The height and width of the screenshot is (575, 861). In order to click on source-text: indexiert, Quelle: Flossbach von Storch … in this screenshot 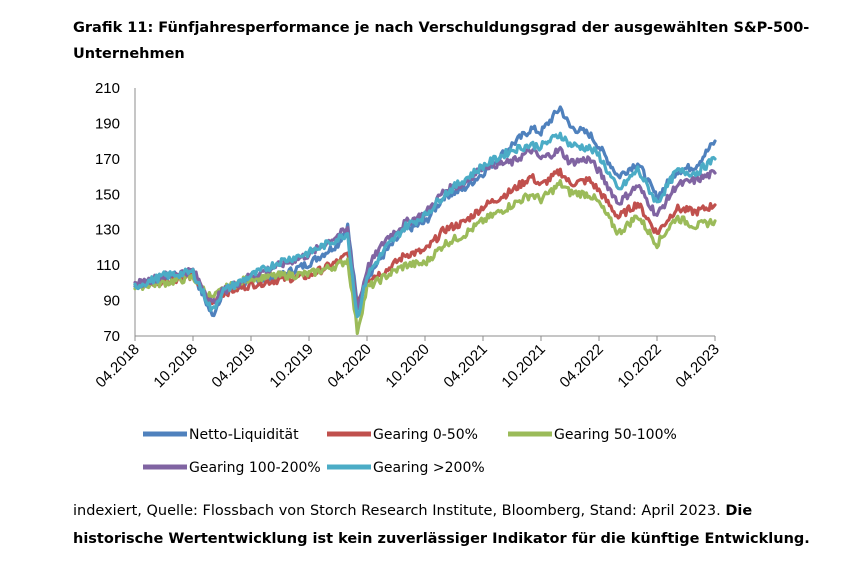, I will do `click(399, 511)`.